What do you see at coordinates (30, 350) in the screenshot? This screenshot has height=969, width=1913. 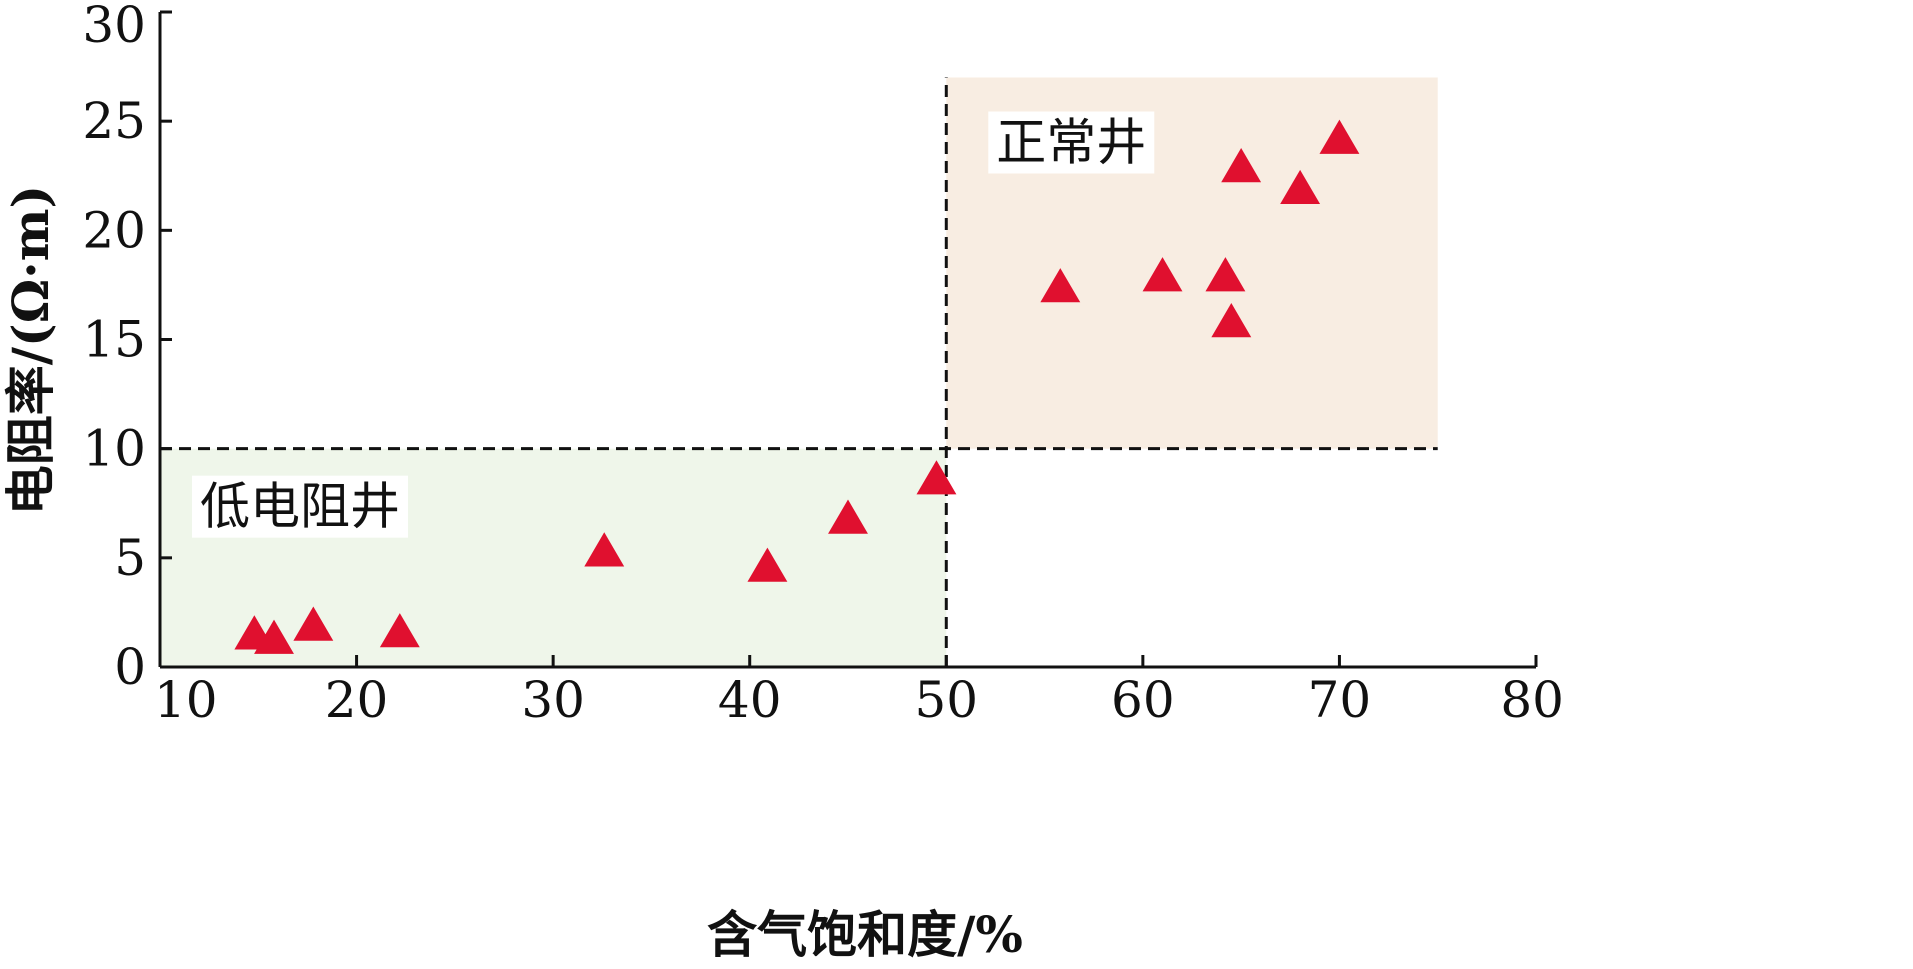 I see `y-axis-title: 电阻率/(Ω·m)` at bounding box center [30, 350].